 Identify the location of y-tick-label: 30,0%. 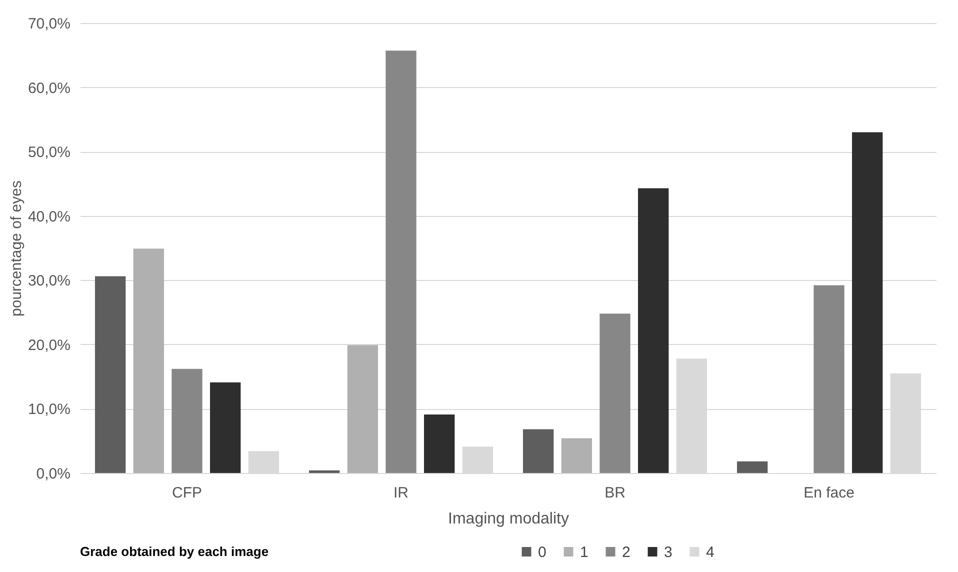
(49, 281).